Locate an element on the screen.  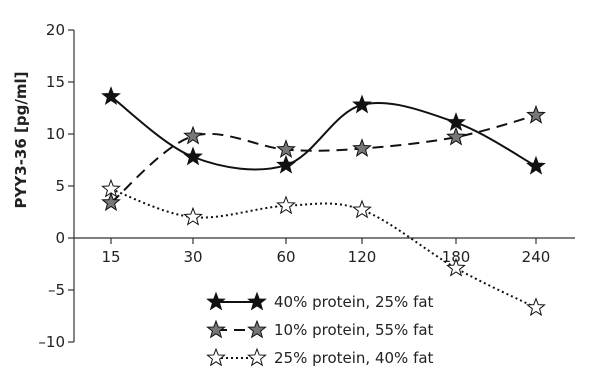
x-tick-label: 120 is located at coordinates (362, 257).